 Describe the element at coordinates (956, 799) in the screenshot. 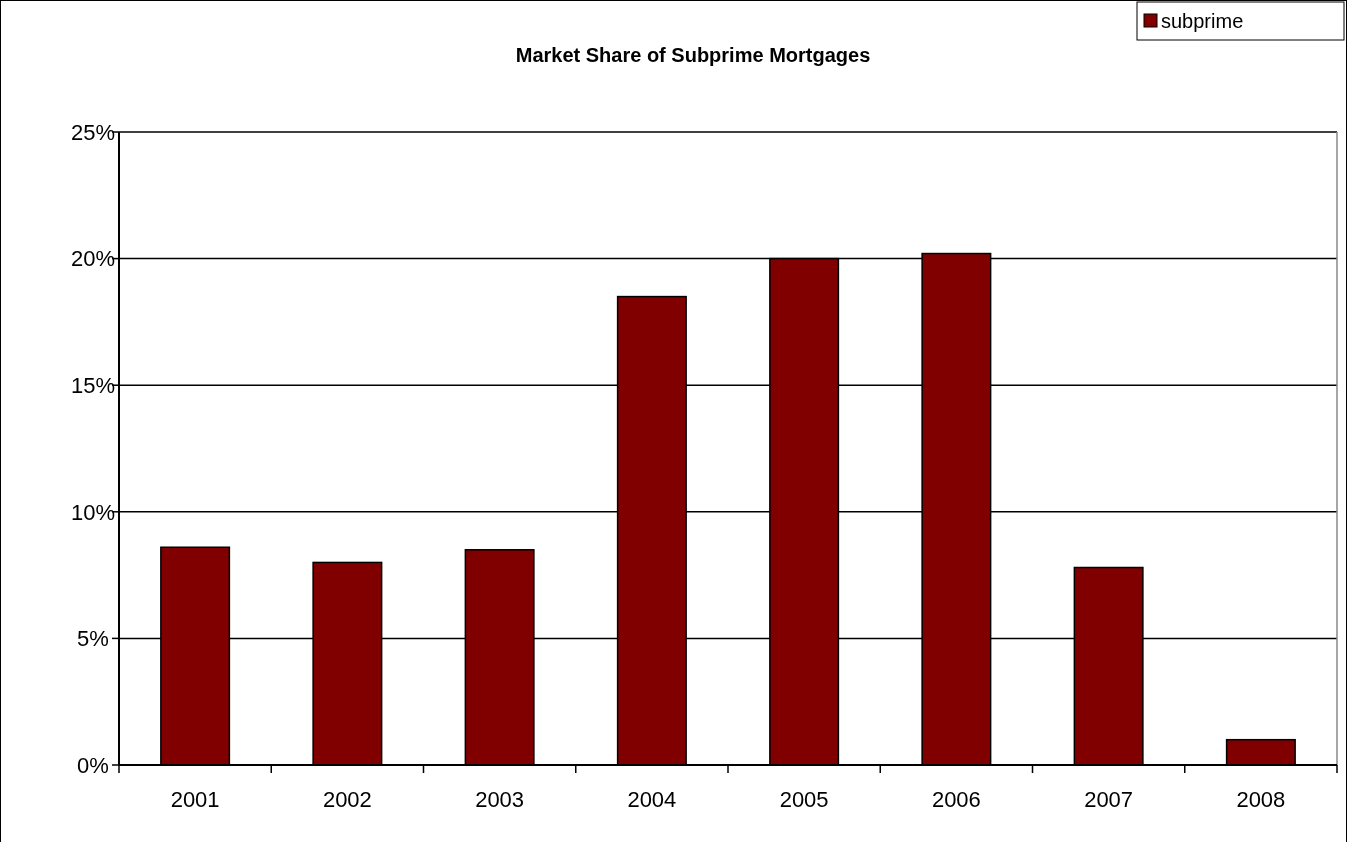

I see `x-tick-label: 2006` at that location.